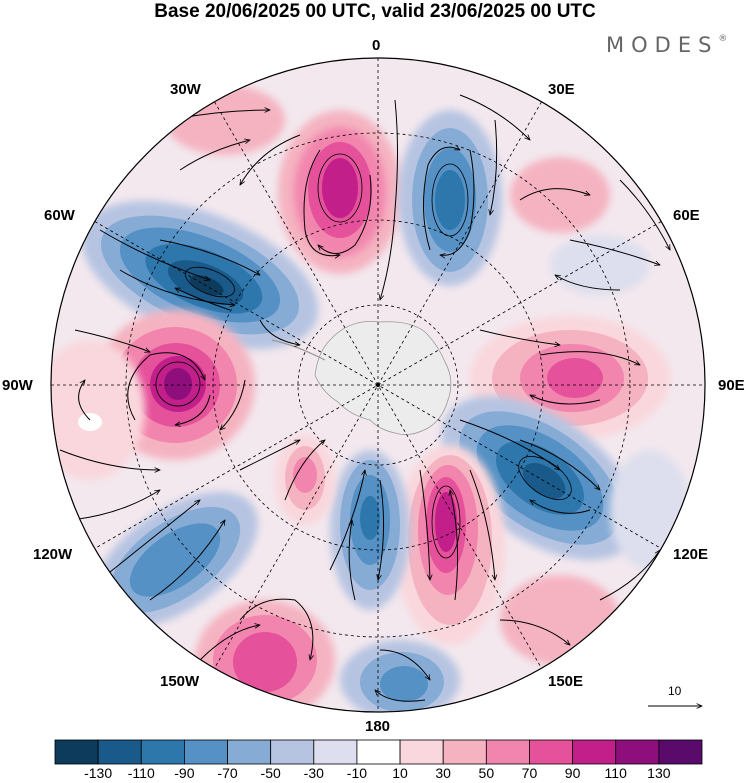  Describe the element at coordinates (450, 545) in the screenshot. I see `anomaly-center-pos-160e` at that location.